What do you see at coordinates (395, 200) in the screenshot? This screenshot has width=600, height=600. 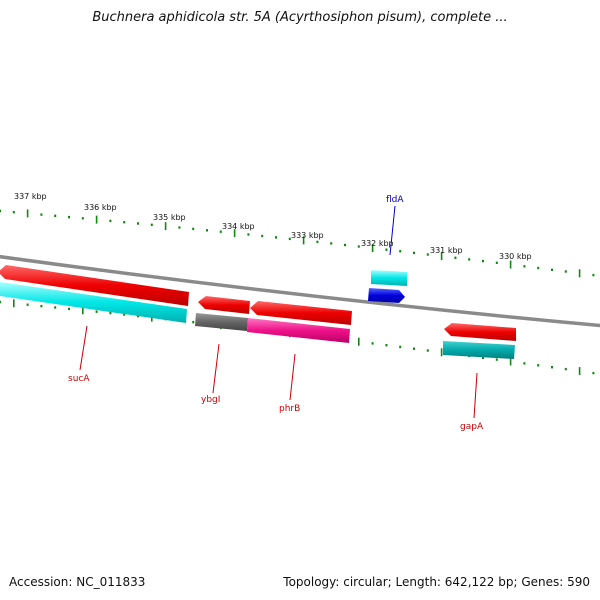 I see `gene-label-fldA: fldA` at bounding box center [395, 200].